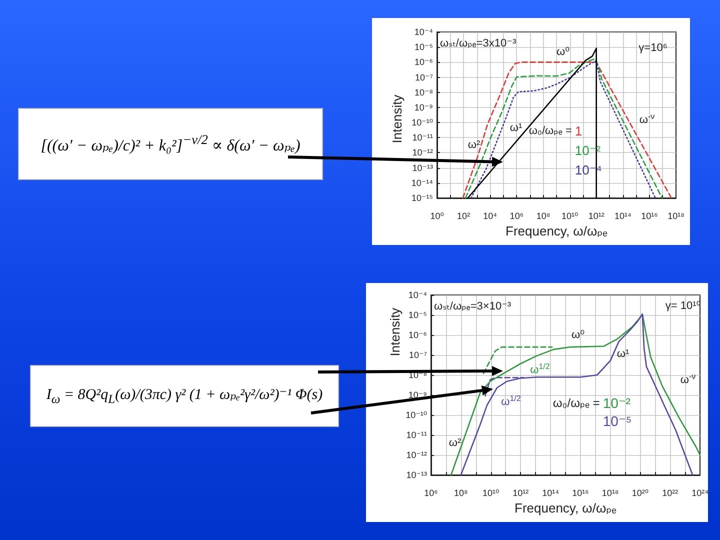 The width and height of the screenshot is (720, 540). What do you see at coordinates (473, 306) in the screenshot?
I see `chart-title: ωₛₜ/ωₚₑ=3×10⁻³` at bounding box center [473, 306].